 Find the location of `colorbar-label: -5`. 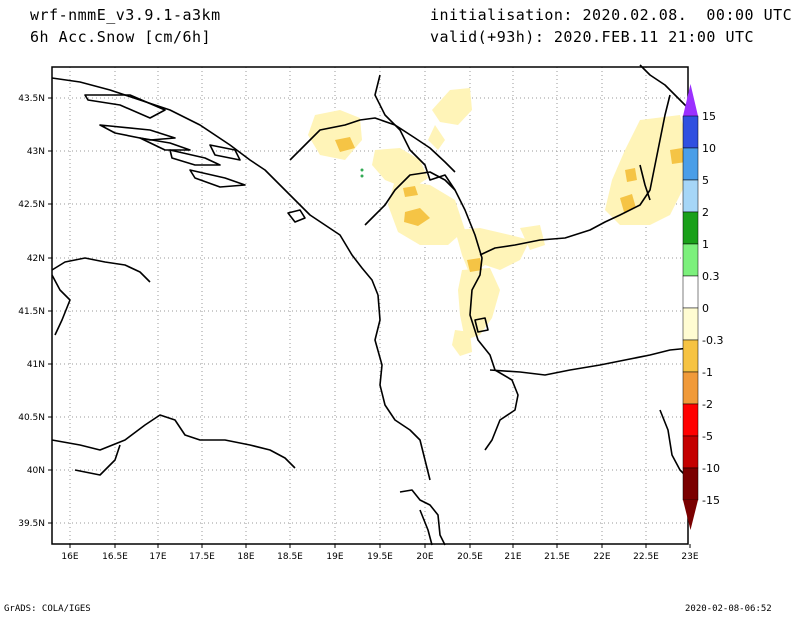

colorbar-label: -5 is located at coordinates (707, 436).